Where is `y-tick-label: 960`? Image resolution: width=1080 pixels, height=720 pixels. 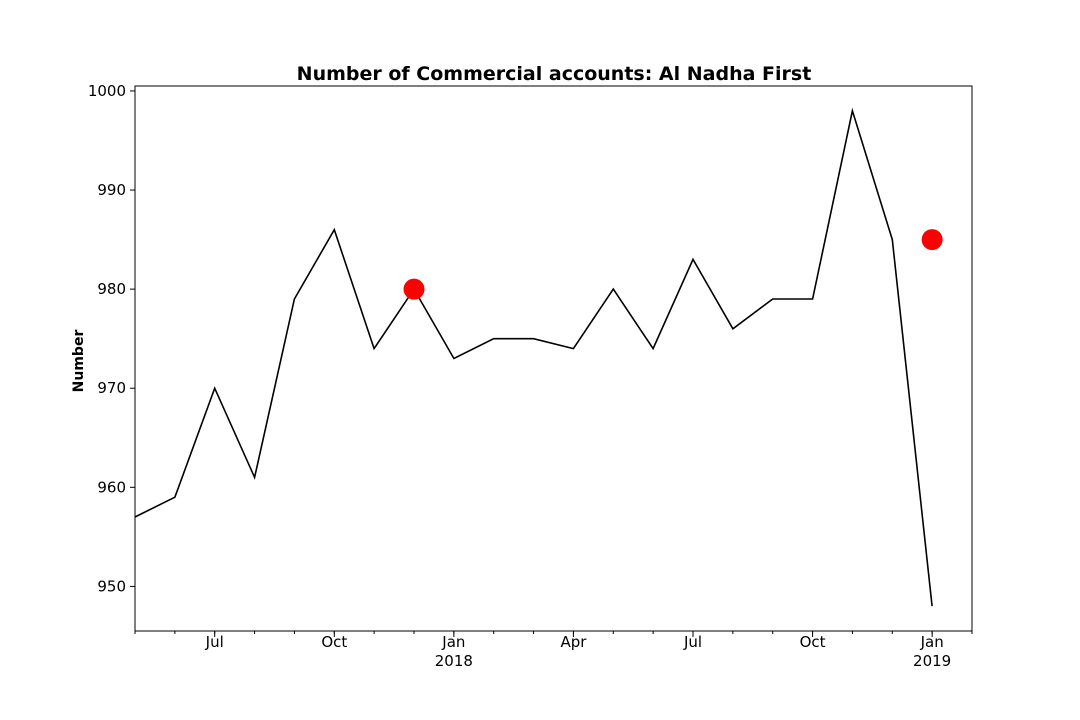
y-tick-label: 960 is located at coordinates (111, 487).